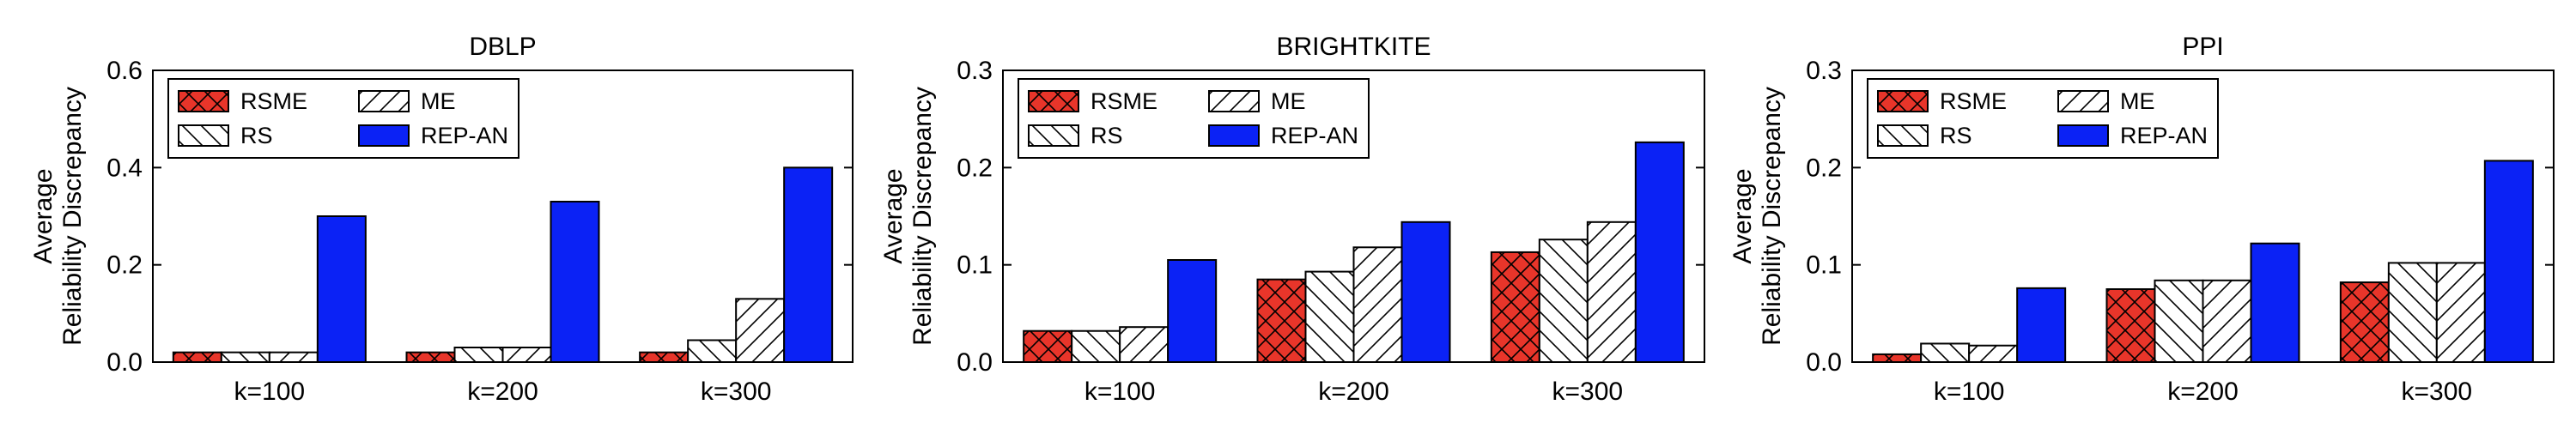  Describe the element at coordinates (1353, 47) in the screenshot. I see `chart-title: BRIGHTKITE` at that location.